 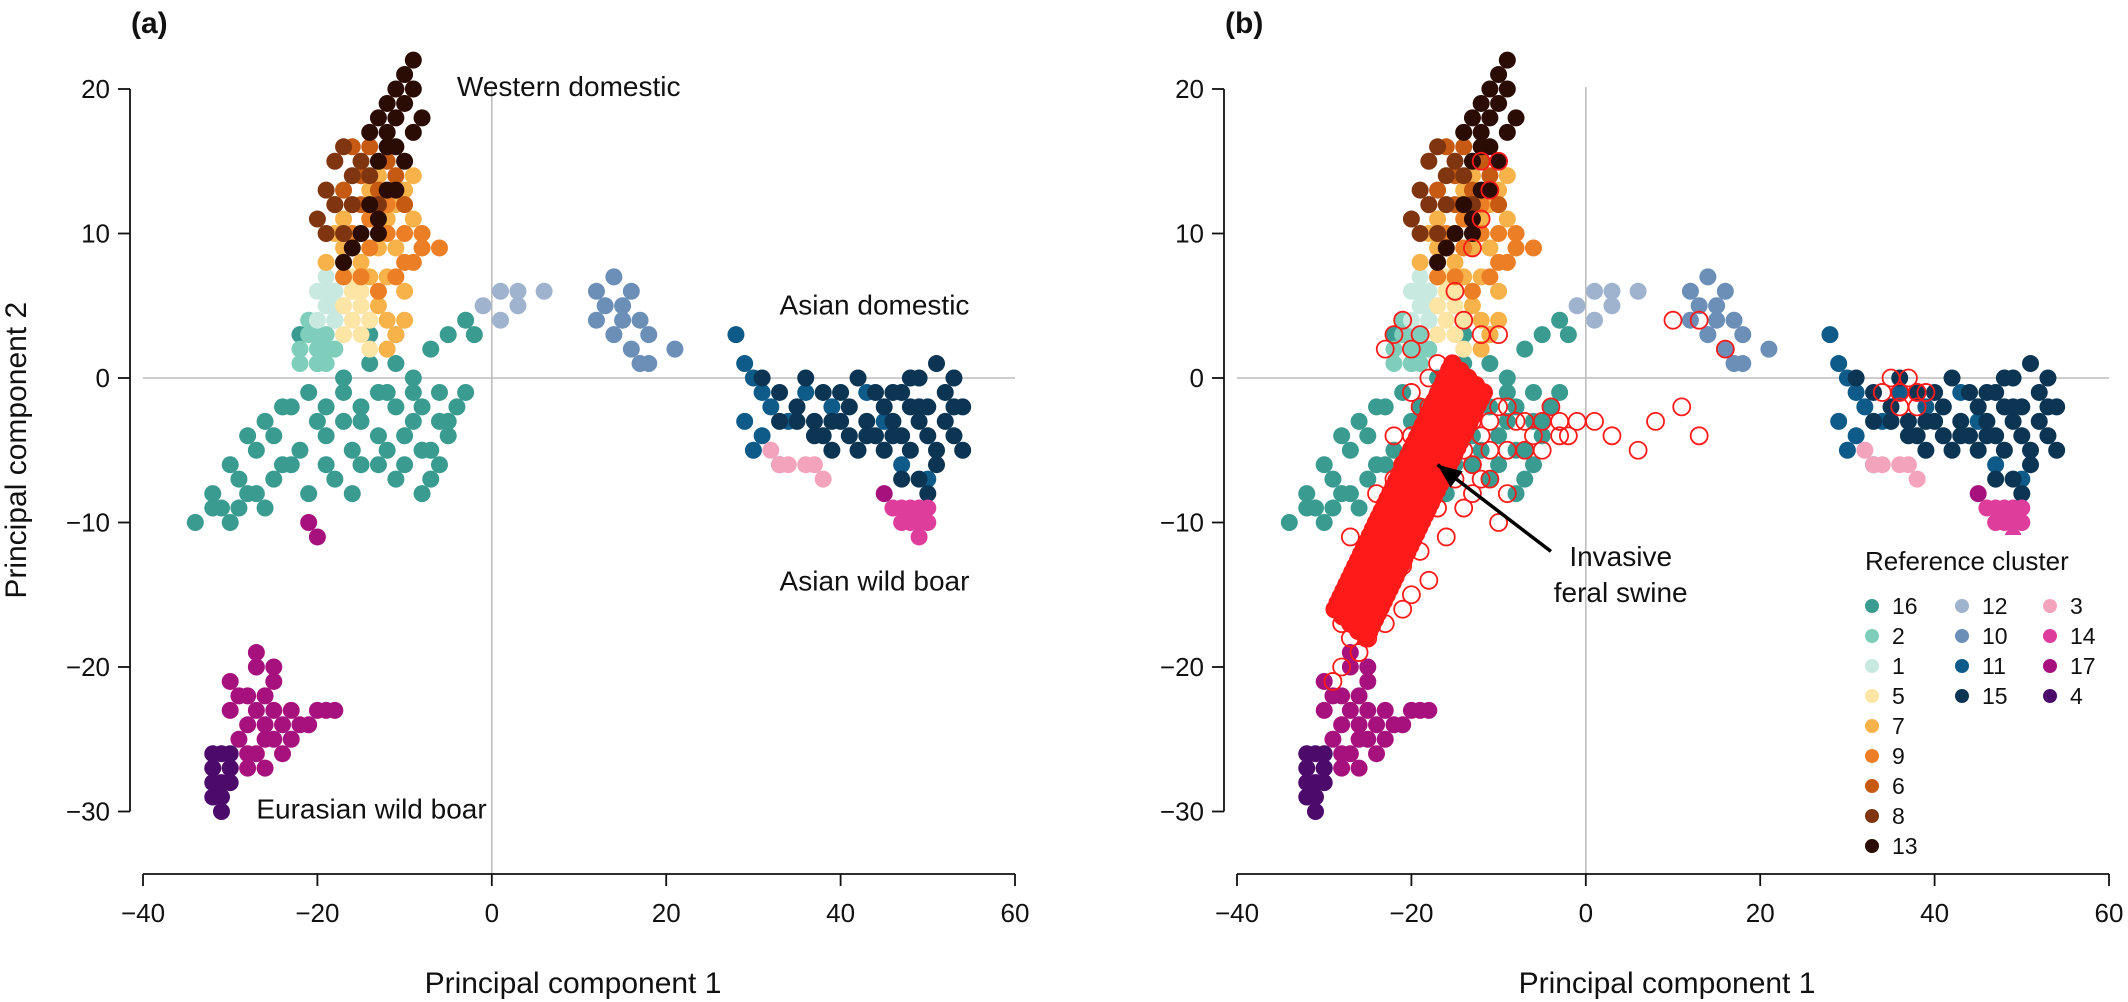 What do you see at coordinates (1734, 364) in the screenshot?
I see `cluster-10-point` at bounding box center [1734, 364].